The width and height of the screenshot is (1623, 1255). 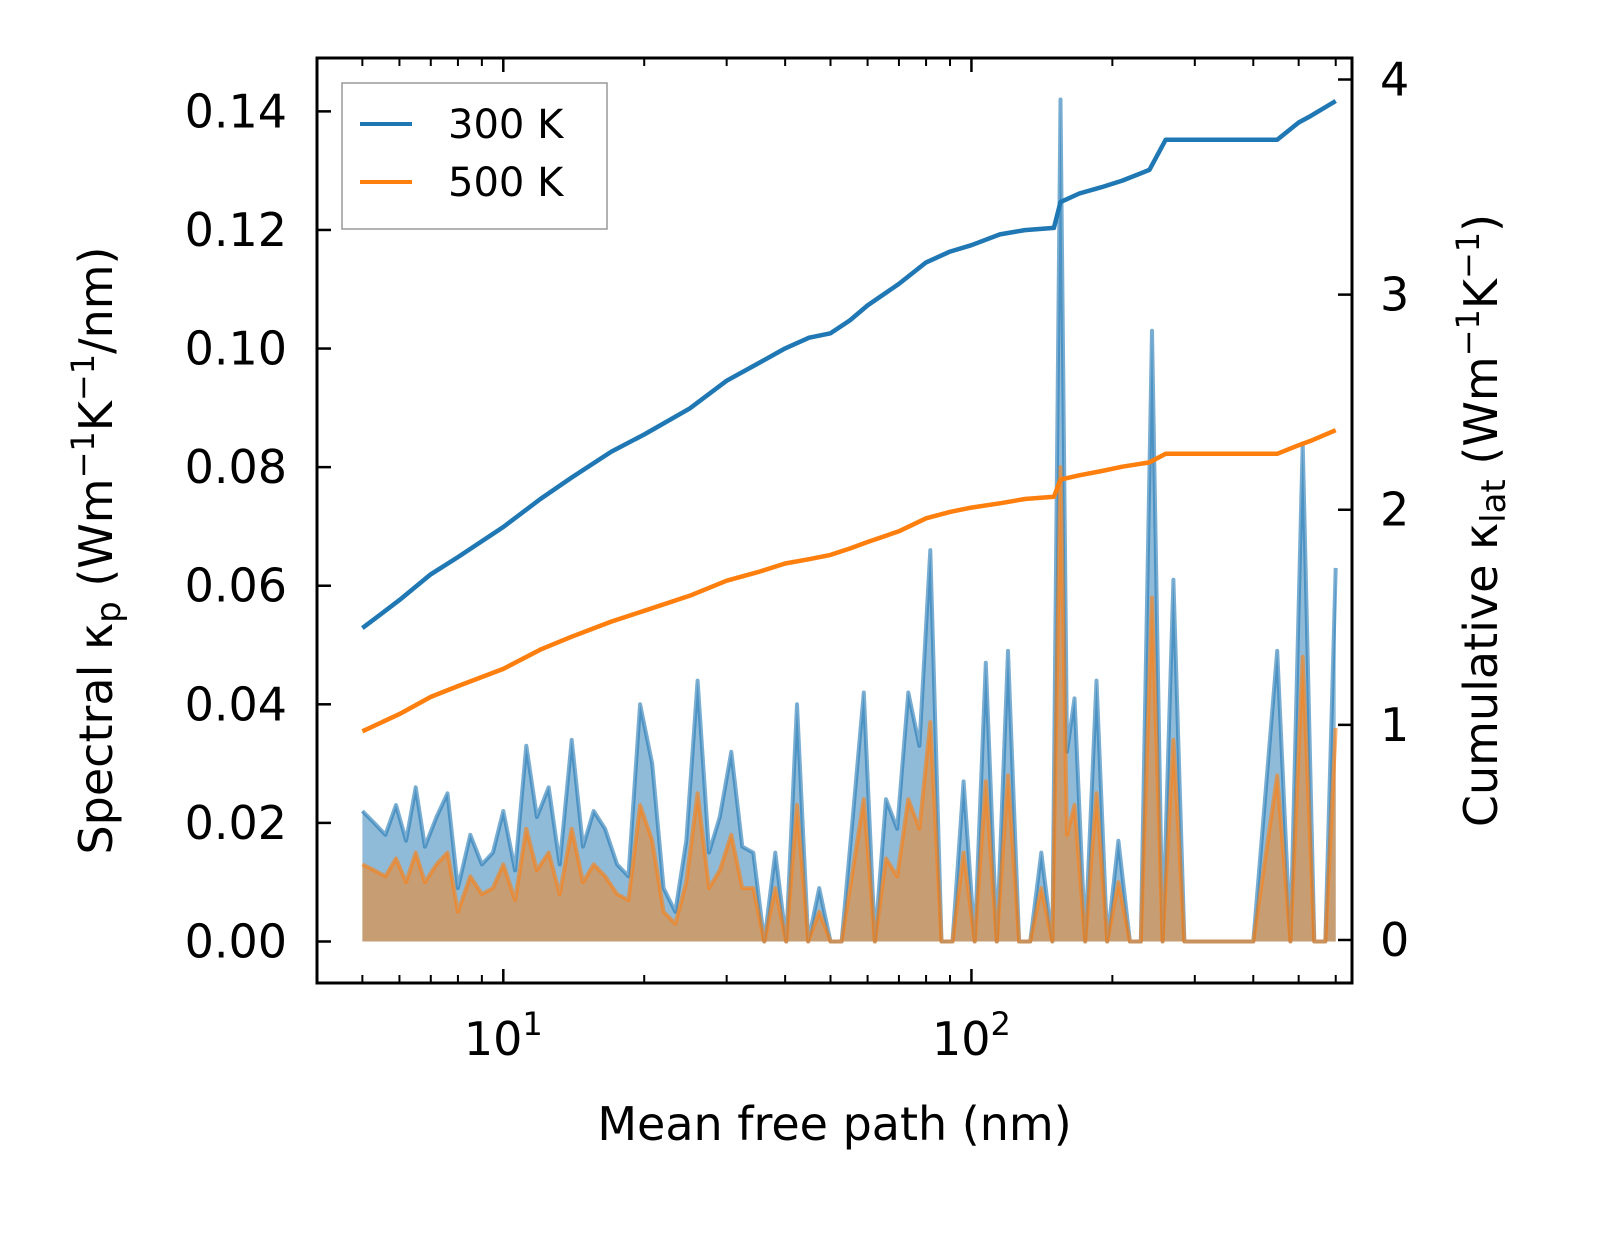 I want to click on x-tick-exp: 1, so click(x=532, y=1024).